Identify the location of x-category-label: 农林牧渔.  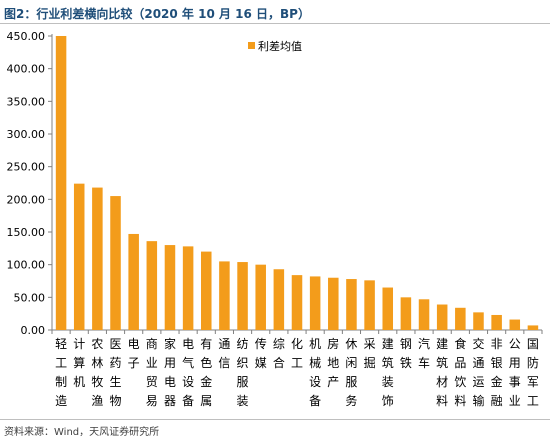
(97, 372).